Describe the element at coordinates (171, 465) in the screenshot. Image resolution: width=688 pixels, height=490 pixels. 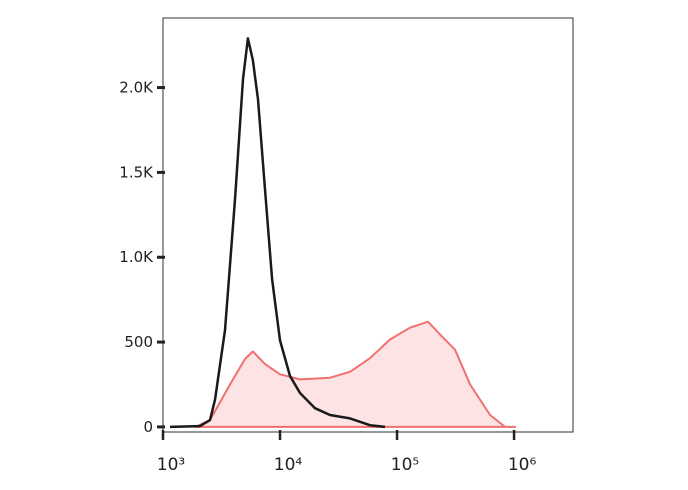
I see `x-tick-label: 10³` at that location.